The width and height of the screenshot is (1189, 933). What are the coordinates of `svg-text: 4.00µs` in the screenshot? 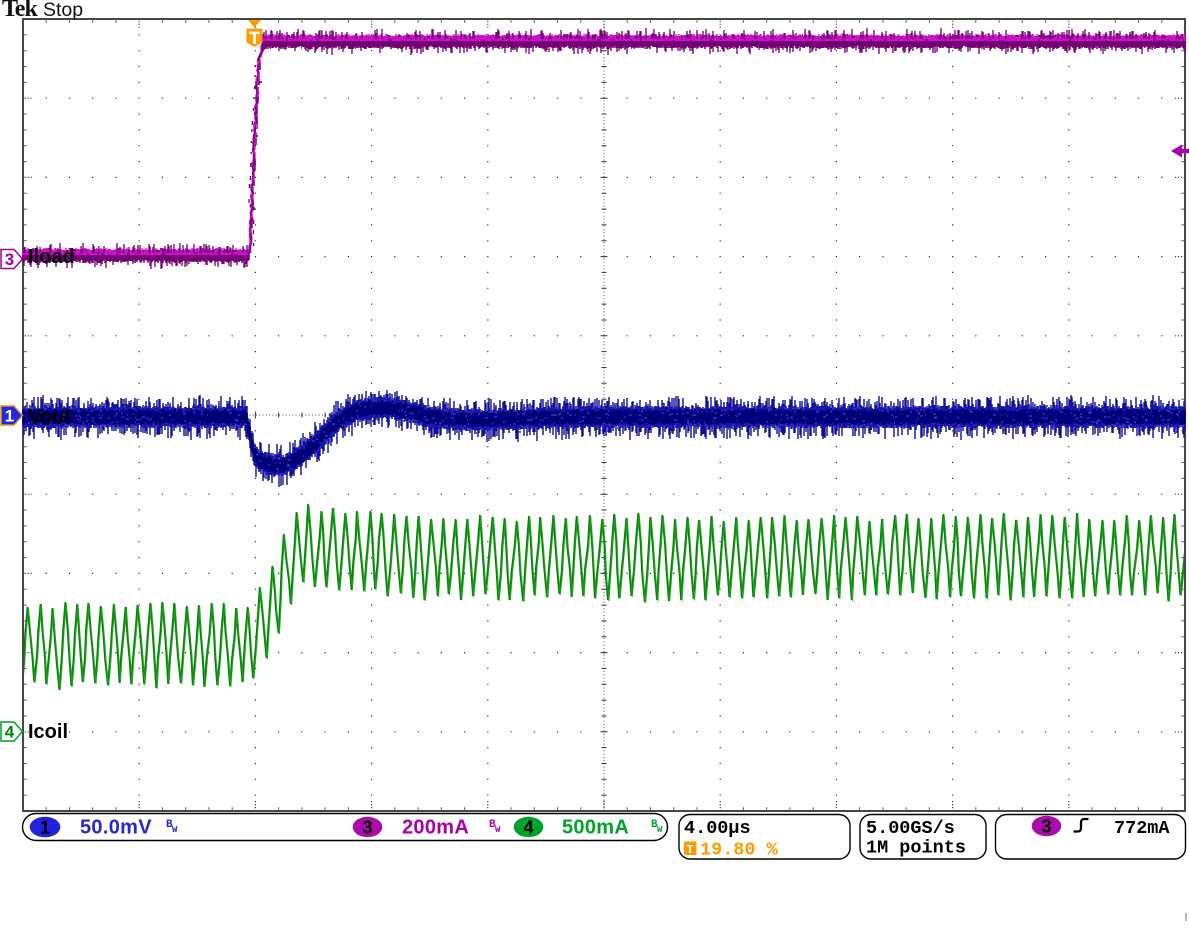 It's located at (717, 828).